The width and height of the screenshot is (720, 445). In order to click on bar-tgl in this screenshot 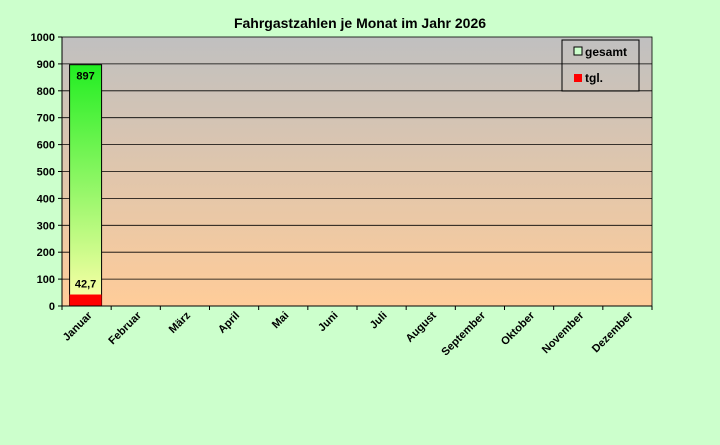, I will do `click(85, 300)`.